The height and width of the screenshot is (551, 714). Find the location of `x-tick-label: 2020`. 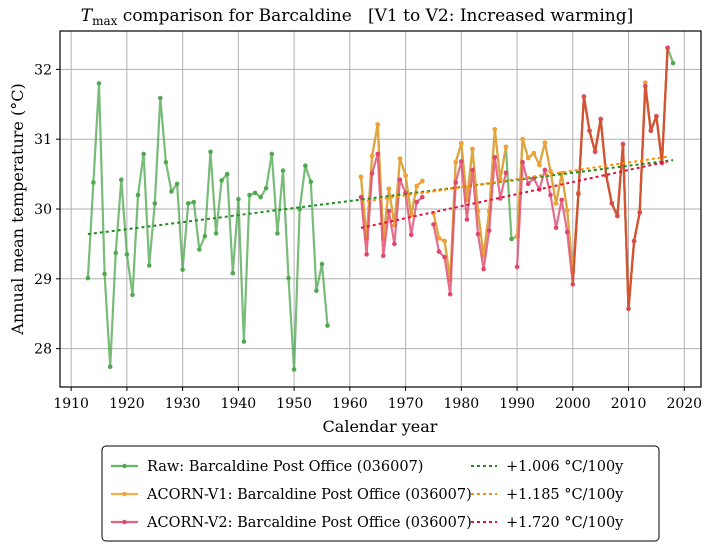

x-tick-label: 2020 is located at coordinates (684, 404).